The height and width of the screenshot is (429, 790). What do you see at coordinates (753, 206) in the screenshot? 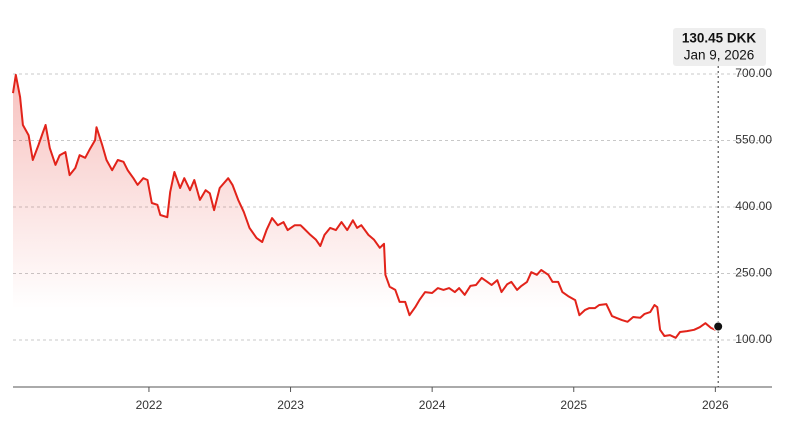
I see `y-tick-label: 400.00` at bounding box center [753, 206].